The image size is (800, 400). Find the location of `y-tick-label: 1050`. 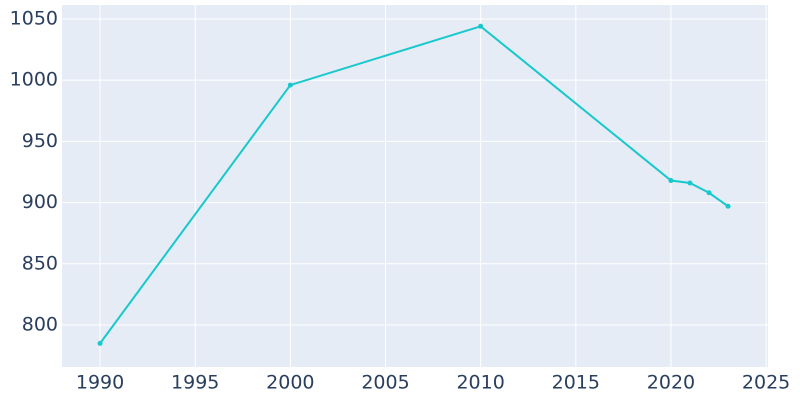

y-tick-label: 1050 is located at coordinates (34, 18).